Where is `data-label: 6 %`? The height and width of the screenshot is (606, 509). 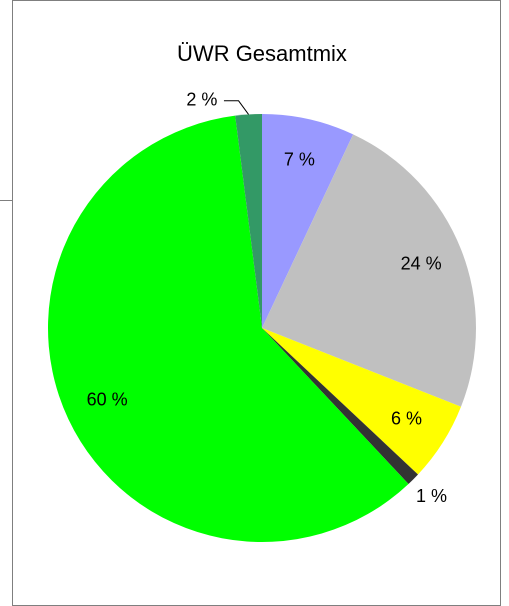
data-label: 6 % is located at coordinates (406, 418).